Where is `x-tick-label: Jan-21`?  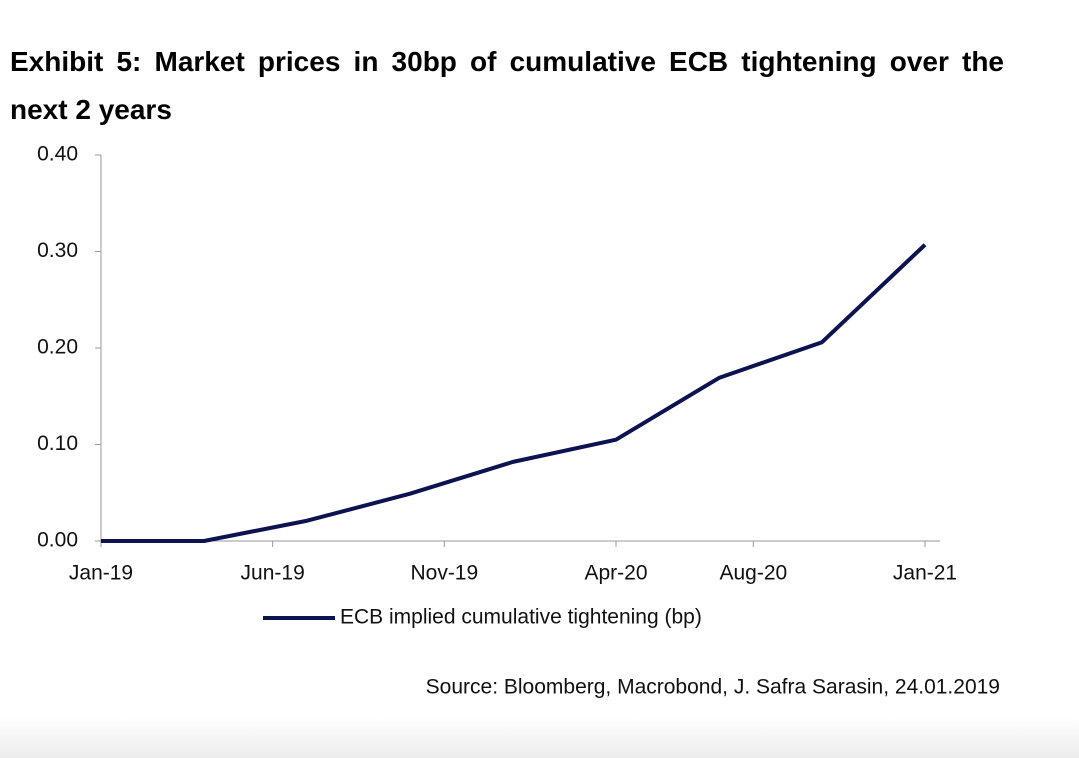
x-tick-label: Jan-21 is located at coordinates (925, 573).